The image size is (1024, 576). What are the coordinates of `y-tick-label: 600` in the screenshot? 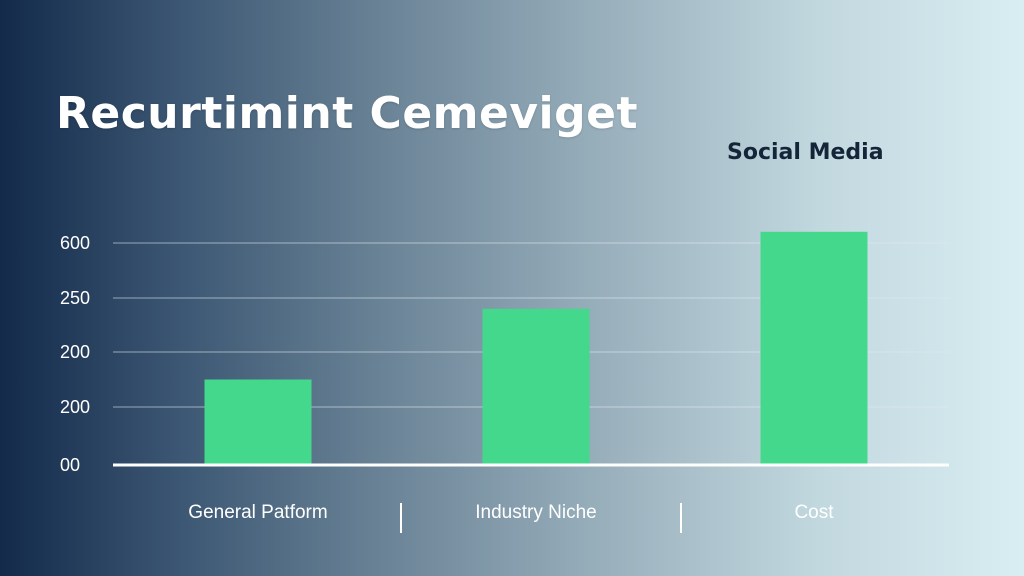 It's located at (75, 243).